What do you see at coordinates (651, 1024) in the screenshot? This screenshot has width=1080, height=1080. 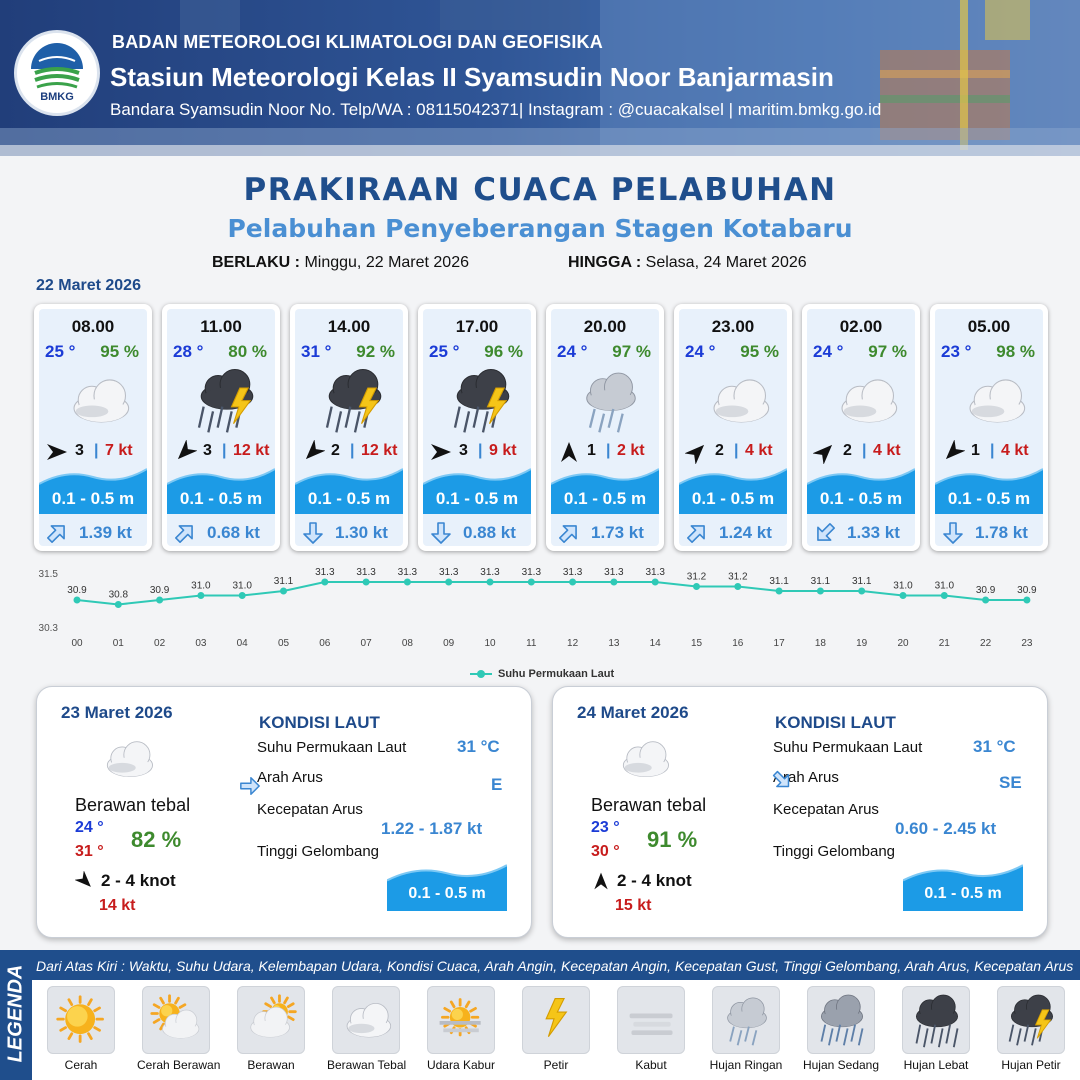 I see `kabut-icon` at bounding box center [651, 1024].